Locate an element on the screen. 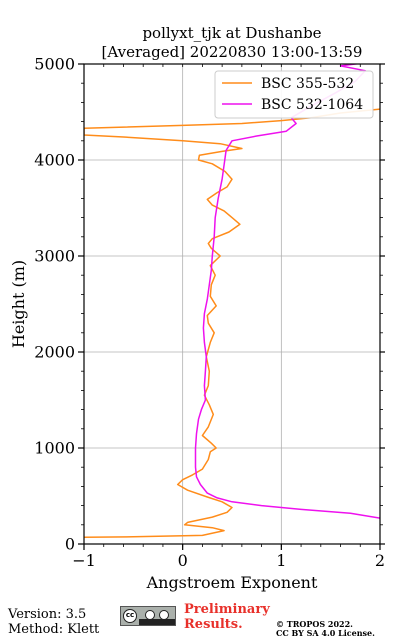  x-tick-label: −1 is located at coordinates (84, 560).